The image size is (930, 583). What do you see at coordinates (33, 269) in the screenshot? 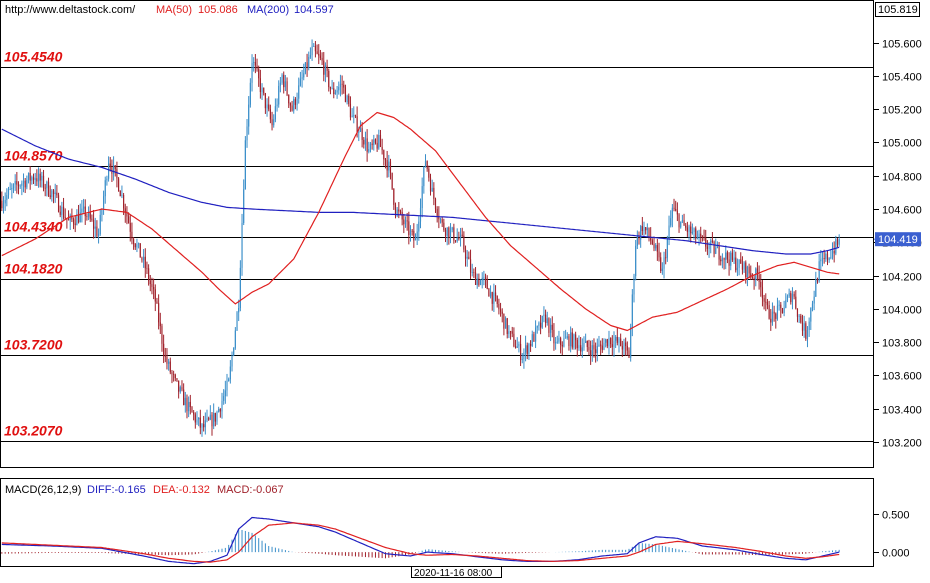
I see `level-label: 104.1820` at bounding box center [33, 269].